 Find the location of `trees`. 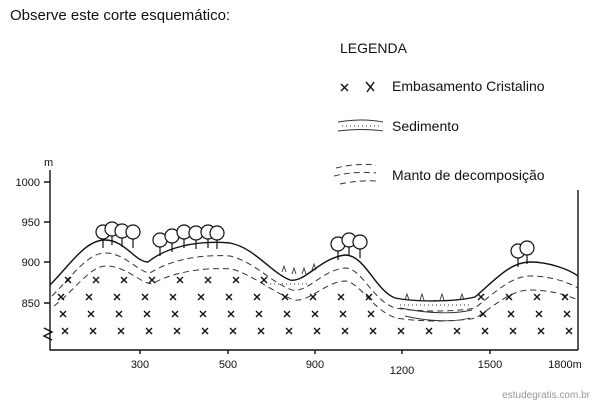

trees is located at coordinates (315, 244).